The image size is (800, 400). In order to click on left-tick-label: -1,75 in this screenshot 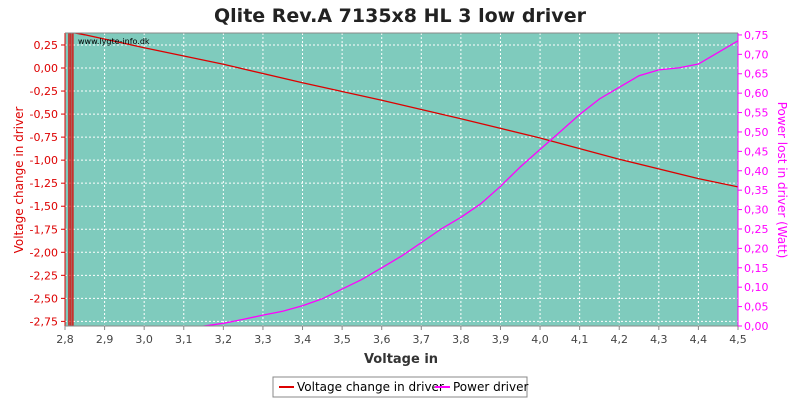, I will do `click(44, 229)`.